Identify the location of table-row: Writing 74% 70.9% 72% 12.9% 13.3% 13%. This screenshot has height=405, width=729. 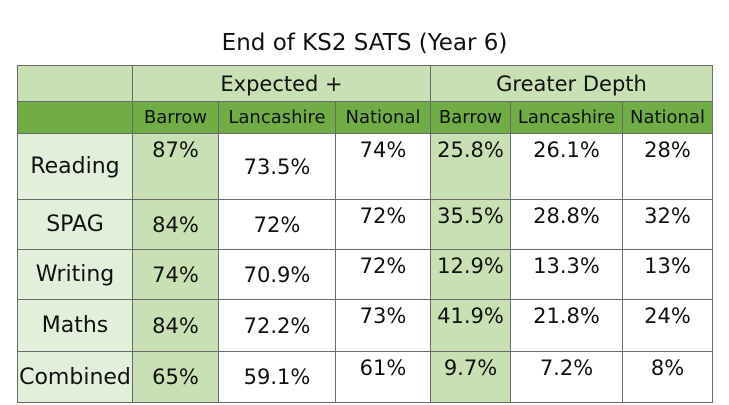
(365, 274).